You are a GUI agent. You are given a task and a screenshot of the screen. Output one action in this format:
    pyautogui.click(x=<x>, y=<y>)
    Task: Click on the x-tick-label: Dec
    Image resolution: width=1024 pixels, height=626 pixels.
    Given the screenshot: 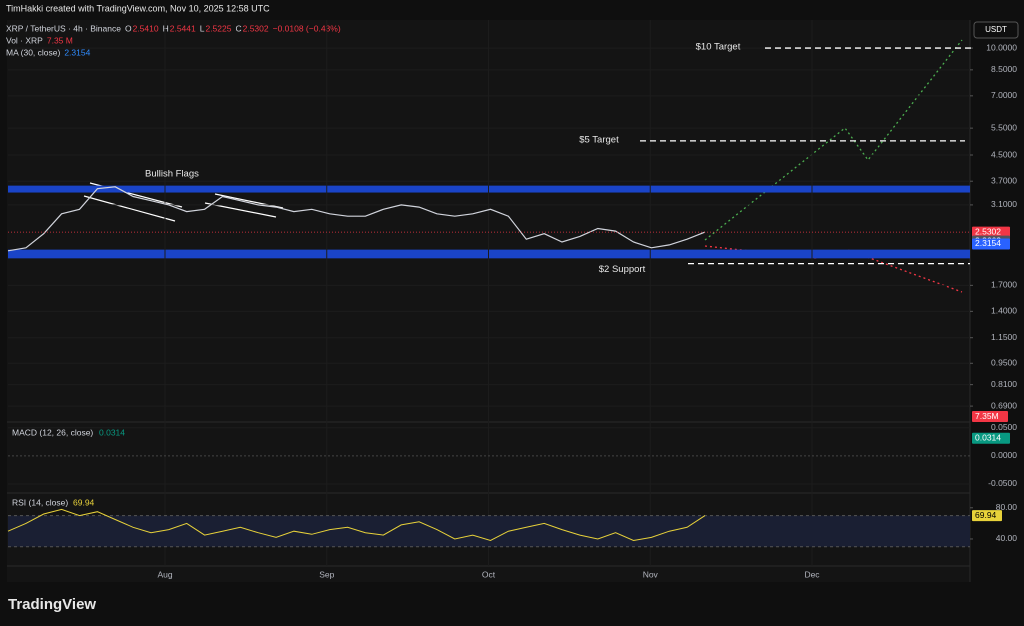 What is the action you would take?
    pyautogui.click(x=812, y=574)
    